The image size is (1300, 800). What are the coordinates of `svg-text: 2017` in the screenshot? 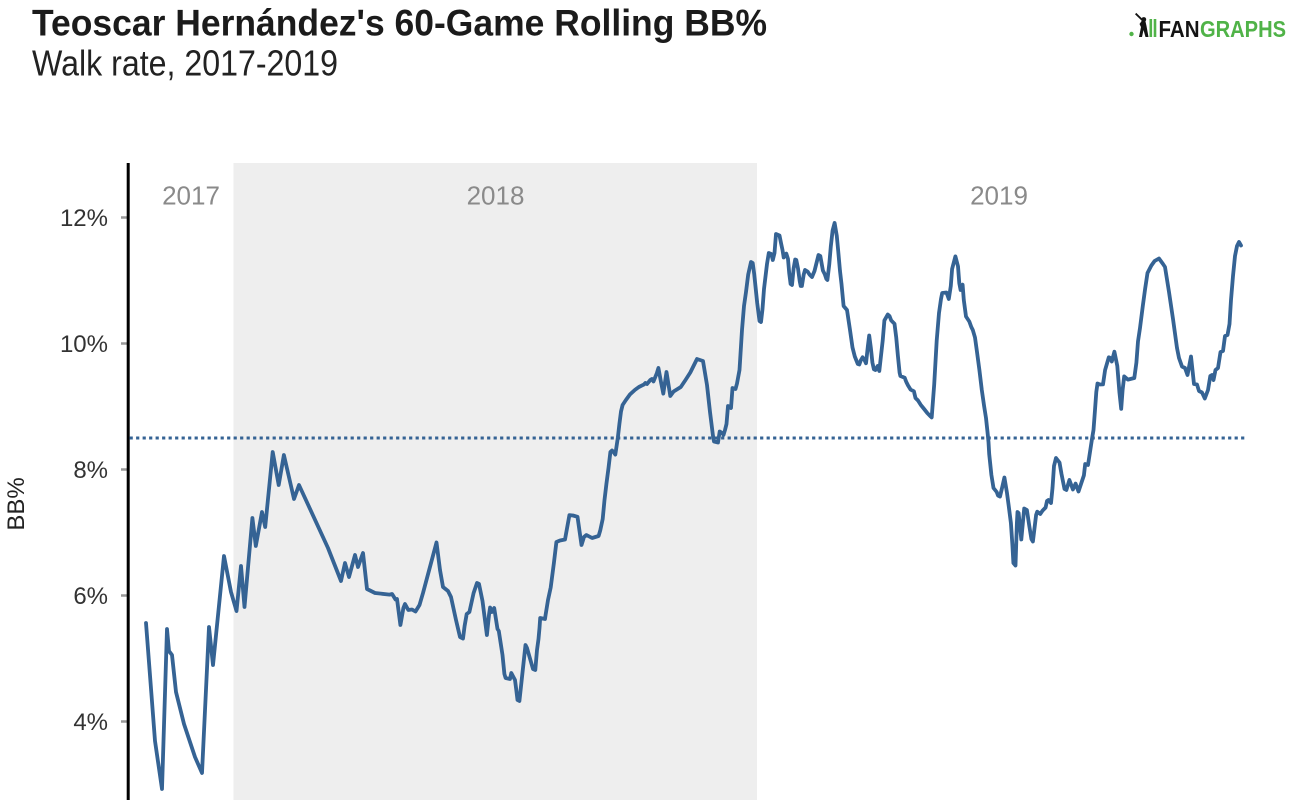 It's located at (191, 196).